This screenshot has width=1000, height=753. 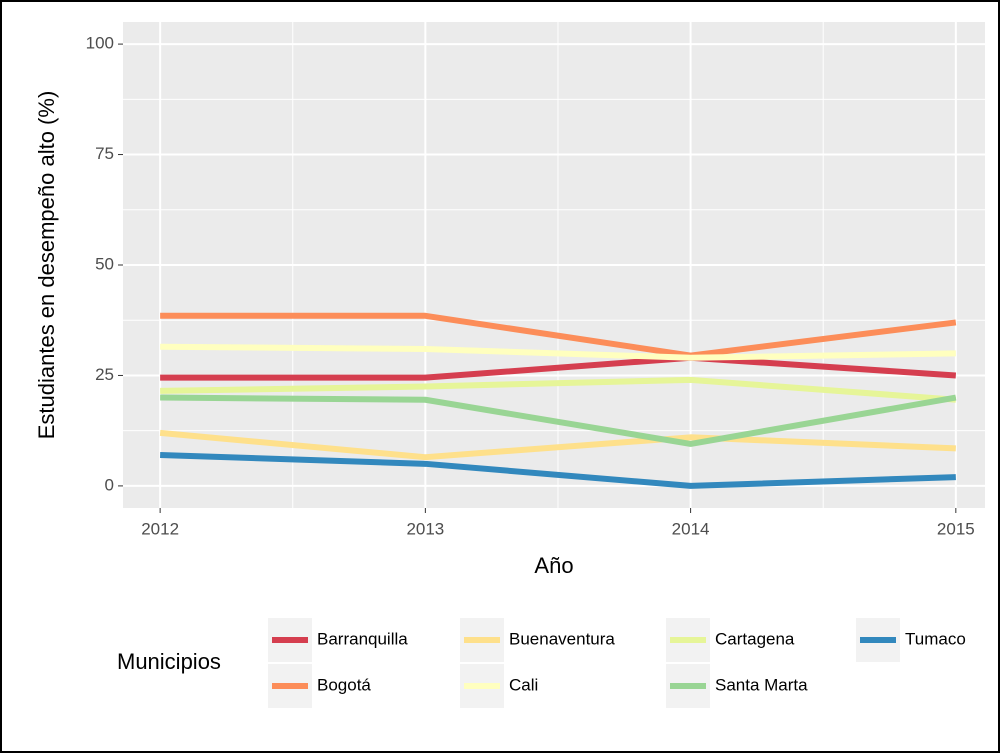 What do you see at coordinates (104, 153) in the screenshot?
I see `y-tick-label: 75` at bounding box center [104, 153].